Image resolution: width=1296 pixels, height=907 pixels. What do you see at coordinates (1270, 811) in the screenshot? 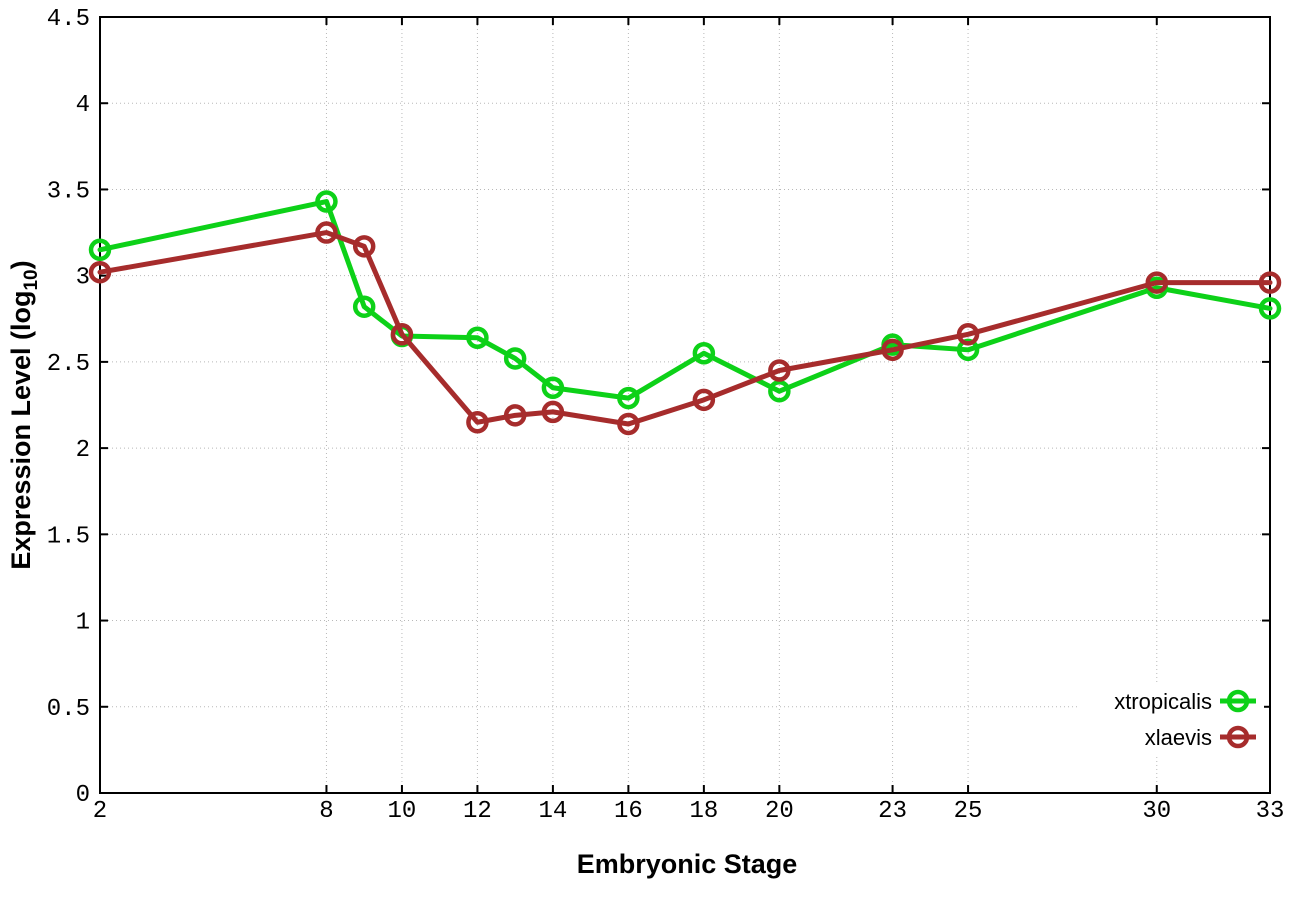
I see `x-tick-label: 33` at bounding box center [1270, 811].